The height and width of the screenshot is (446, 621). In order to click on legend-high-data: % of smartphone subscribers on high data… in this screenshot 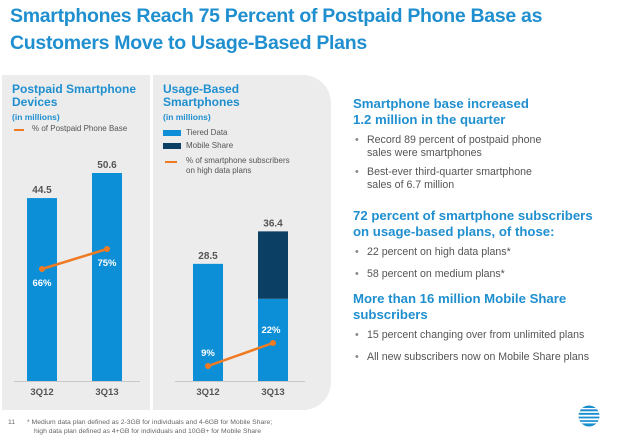, I will do `click(238, 166)`.